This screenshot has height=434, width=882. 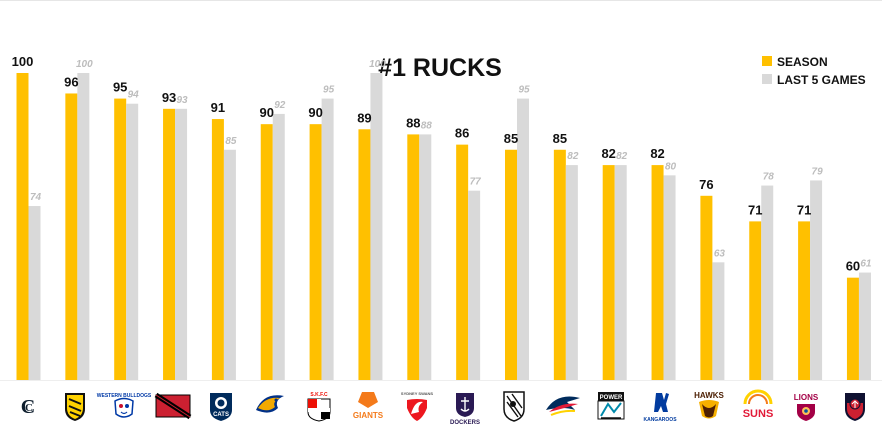 What do you see at coordinates (804, 209) in the screenshot?
I see `season-label-brisbane-lions: 71` at bounding box center [804, 209].